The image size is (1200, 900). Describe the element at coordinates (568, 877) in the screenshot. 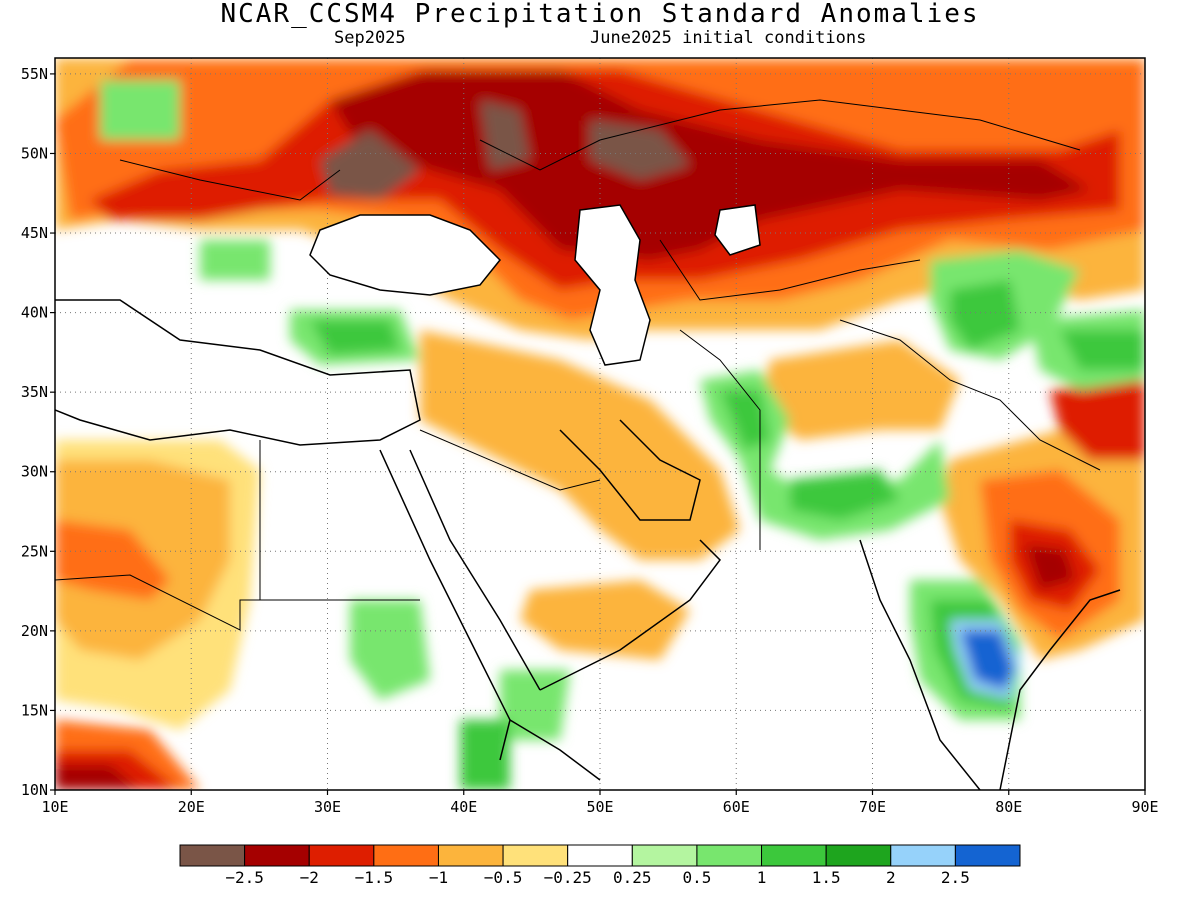

I see `colorbar-label: −0.25` at that location.